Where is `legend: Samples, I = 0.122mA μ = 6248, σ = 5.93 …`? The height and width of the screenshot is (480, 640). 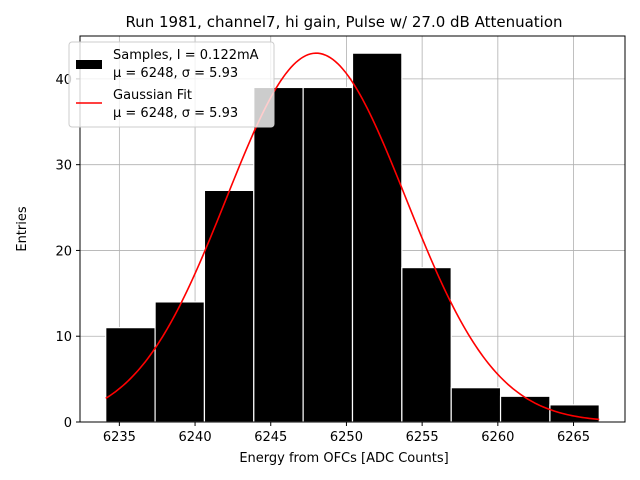 legend: Samples, I = 0.122mA μ = 6248, σ = 5.93 … is located at coordinates (171, 84).